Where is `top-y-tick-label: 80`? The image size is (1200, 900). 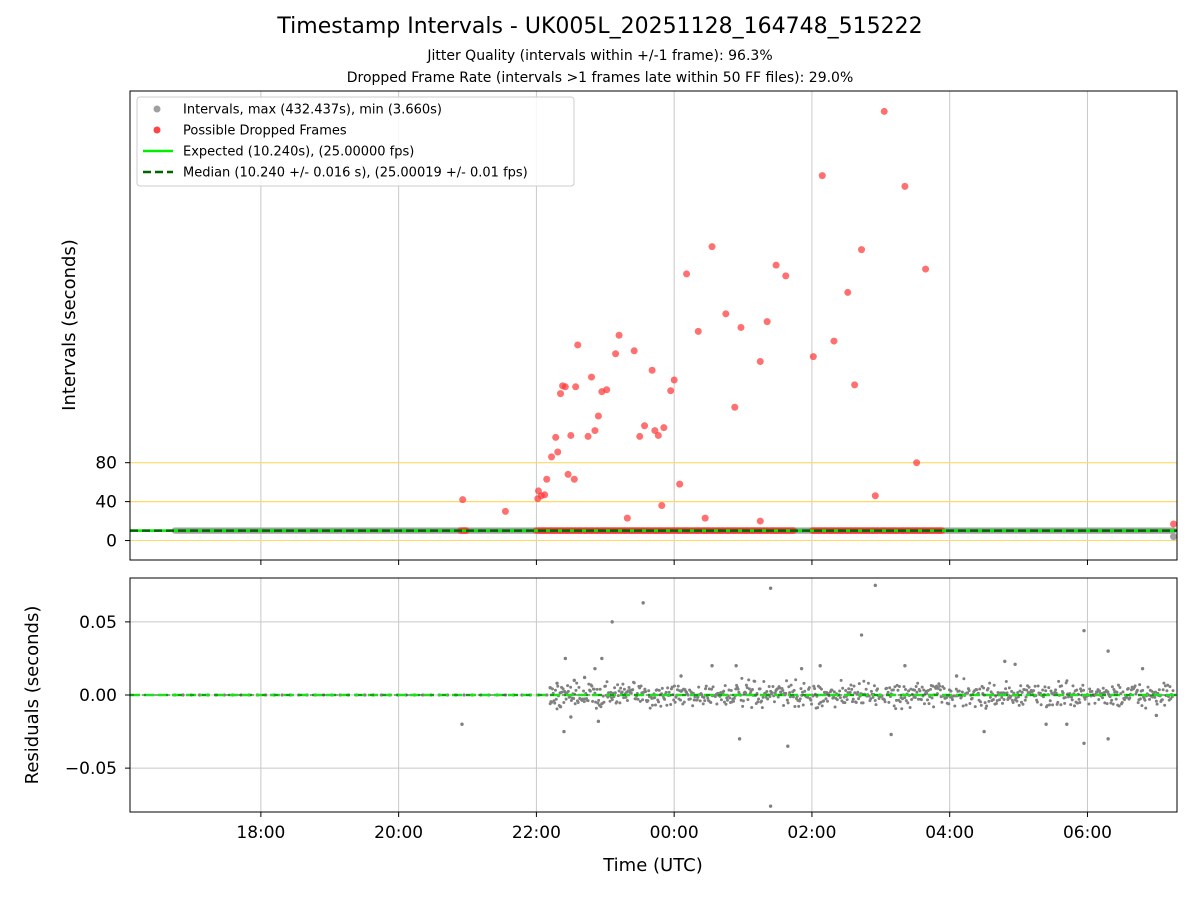 top-y-tick-label: 80 is located at coordinates (106, 464).